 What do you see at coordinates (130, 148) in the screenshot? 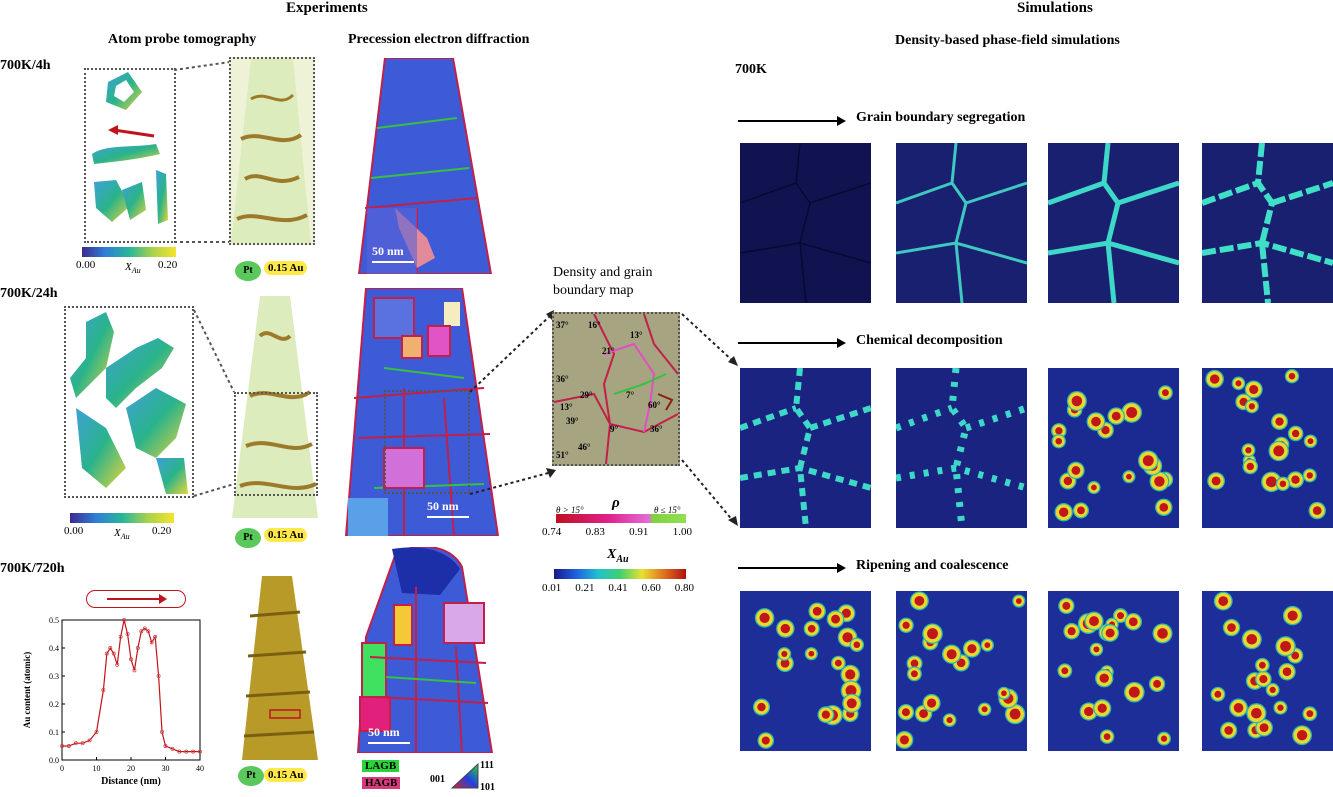
I see `isosurface-4h` at bounding box center [130, 148].